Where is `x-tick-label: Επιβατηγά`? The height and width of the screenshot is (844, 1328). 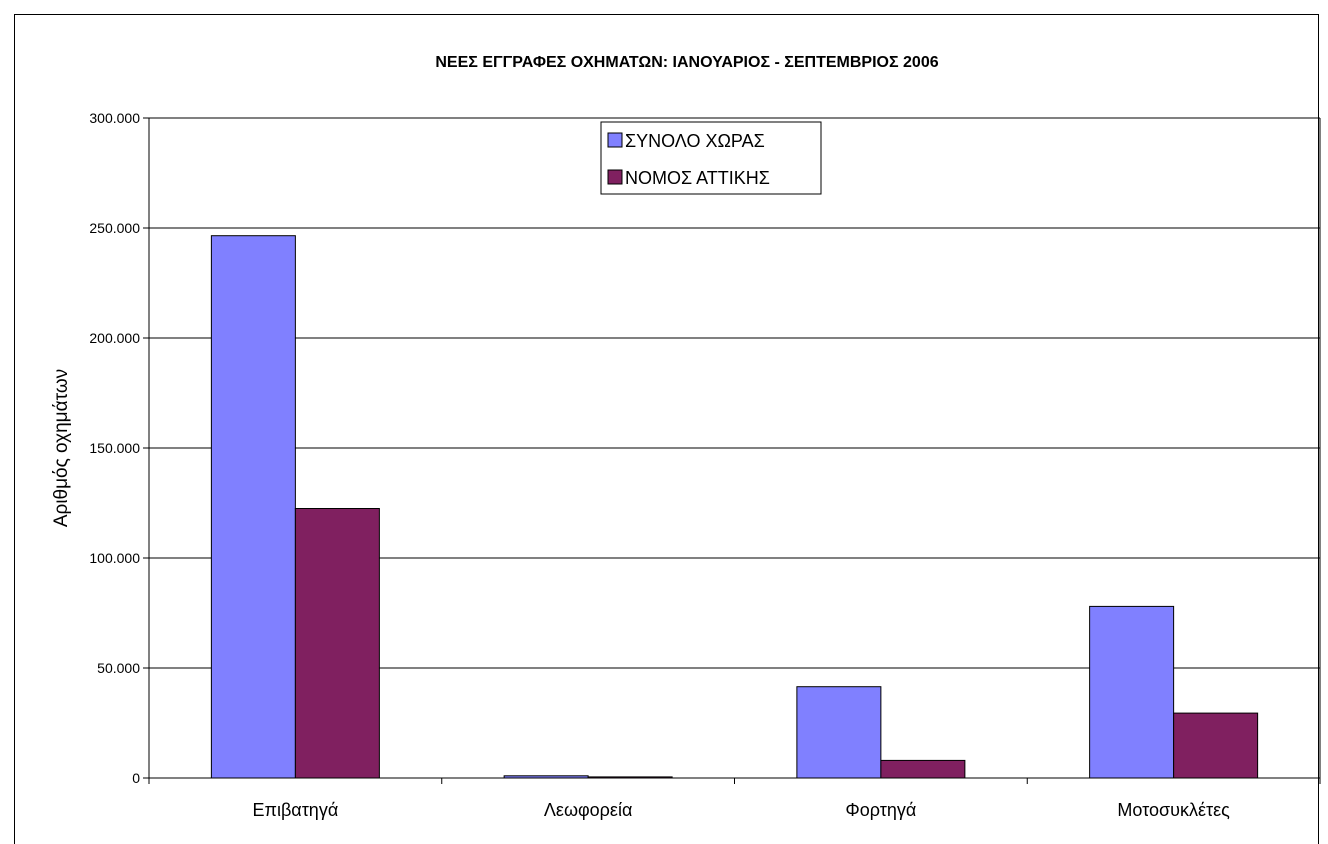
x-tick-label: Επιβατηγά is located at coordinates (296, 810).